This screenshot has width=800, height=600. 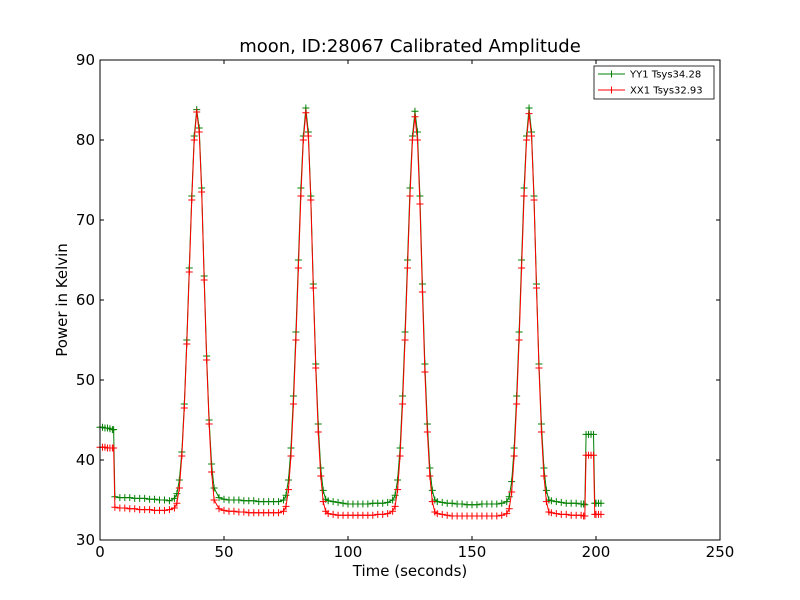 What do you see at coordinates (85, 140) in the screenshot?
I see `y-tick-label: 80` at bounding box center [85, 140].